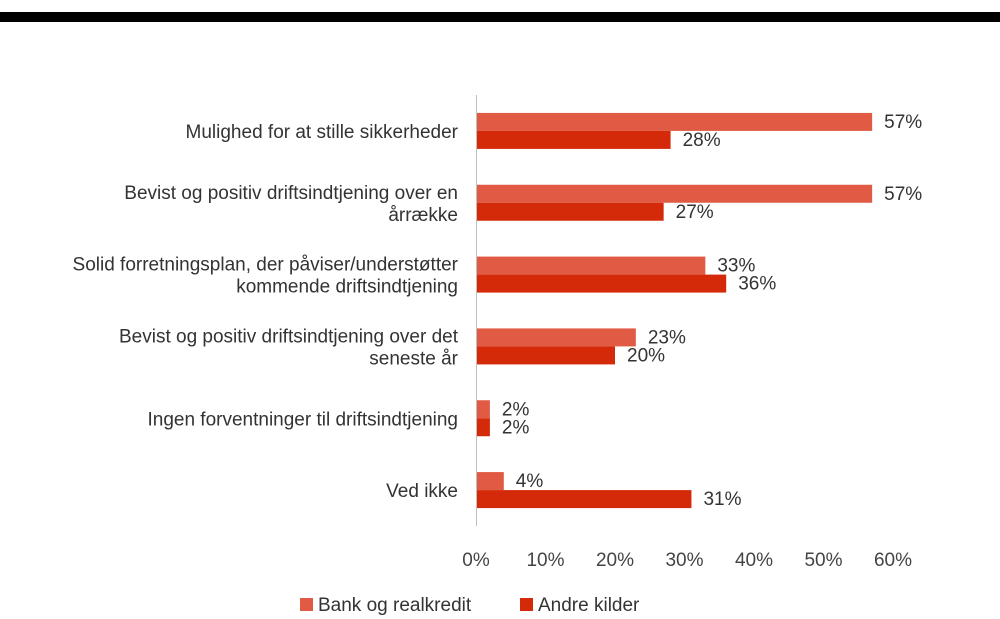 The height and width of the screenshot is (619, 1000). What do you see at coordinates (695, 212) in the screenshot?
I see `data-label: 27%` at bounding box center [695, 212].